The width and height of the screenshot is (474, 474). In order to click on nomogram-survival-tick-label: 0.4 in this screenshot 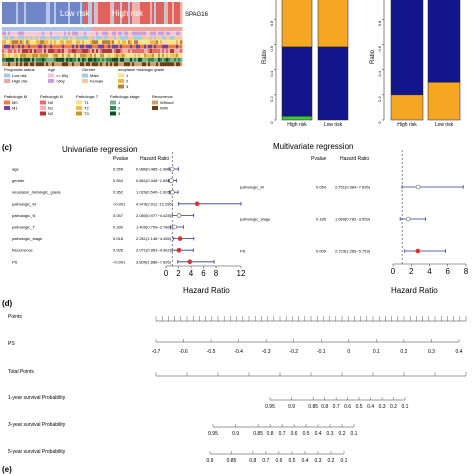, I will do `click(370, 407)`.